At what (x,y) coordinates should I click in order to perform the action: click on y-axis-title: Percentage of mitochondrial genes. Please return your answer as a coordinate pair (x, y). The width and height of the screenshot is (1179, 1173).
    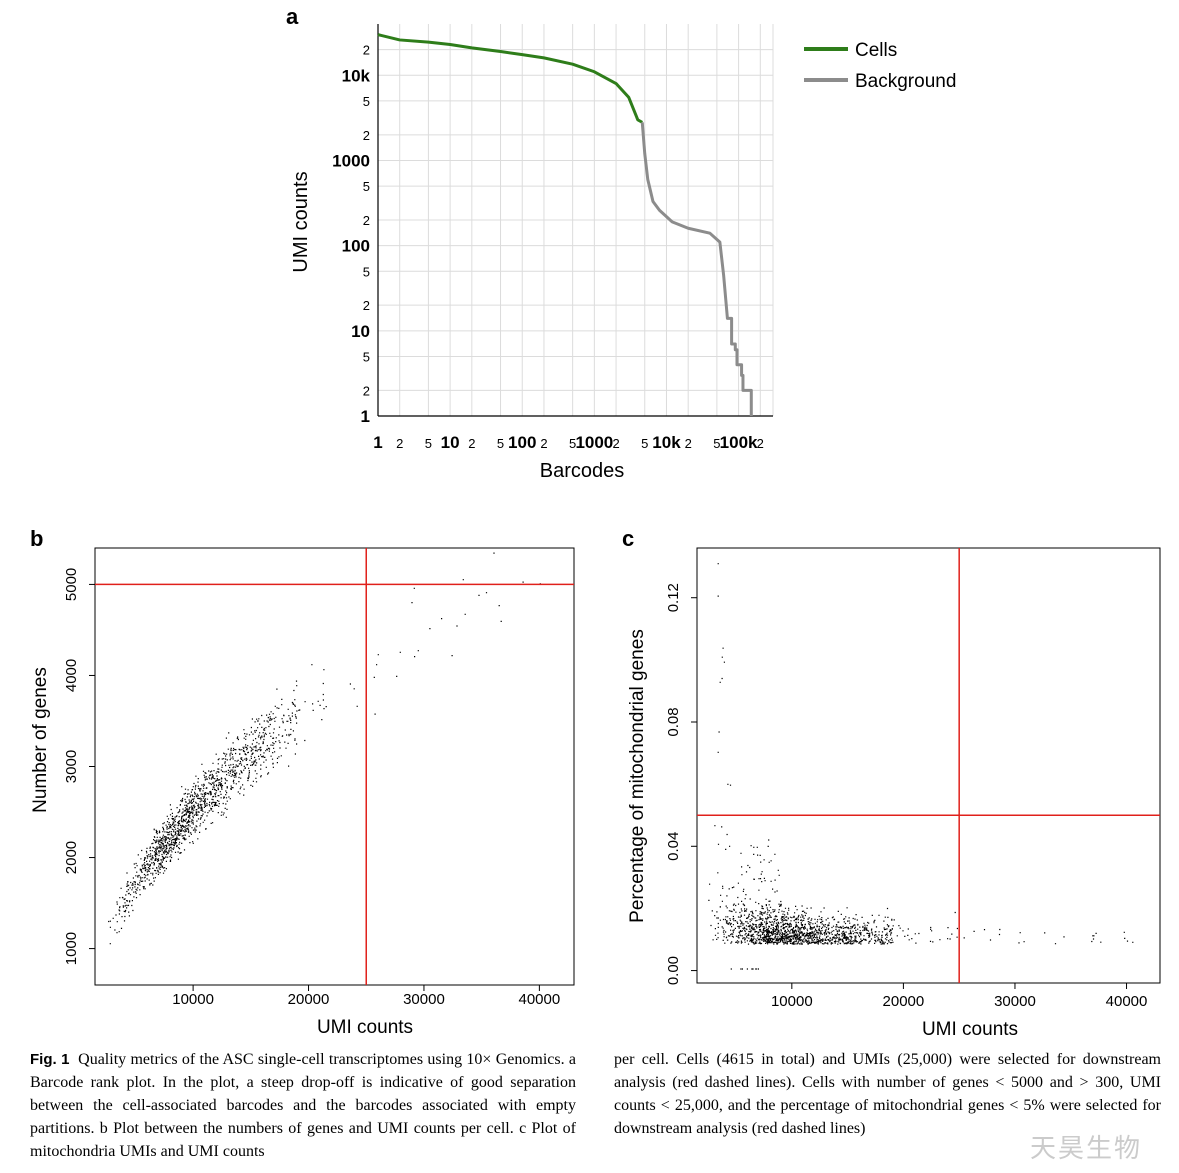
    Looking at the image, I should click on (637, 776).